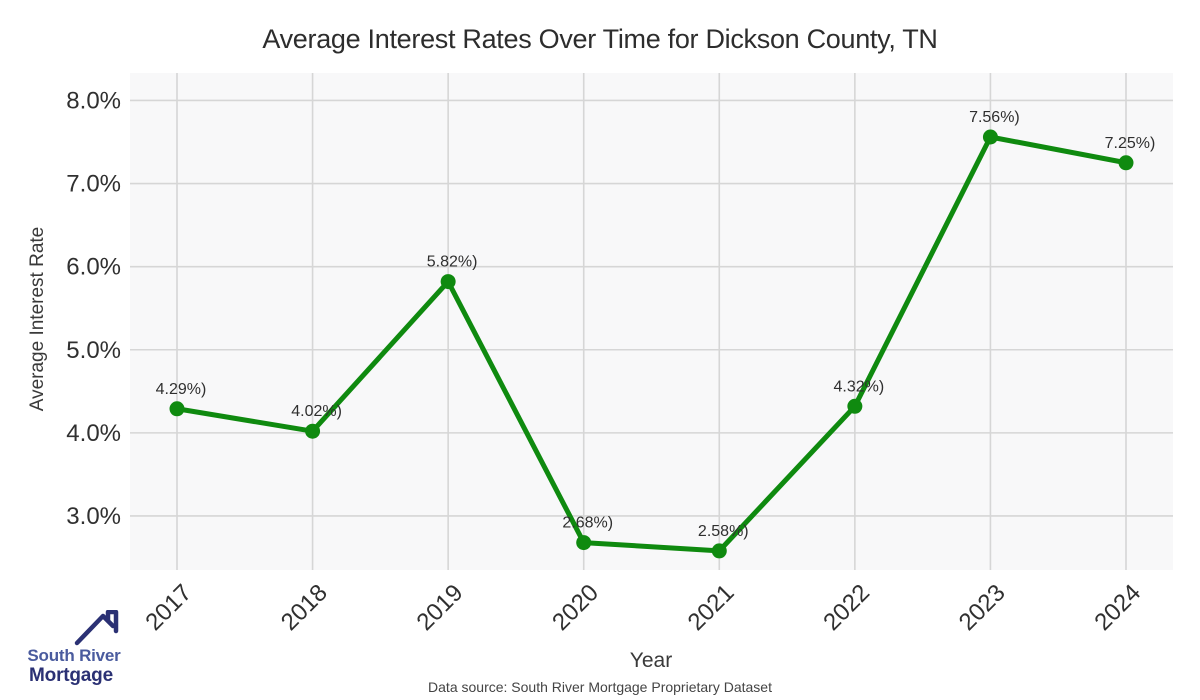  What do you see at coordinates (587, 523) in the screenshot?
I see `data-point-label: 2.68%)` at bounding box center [587, 523].